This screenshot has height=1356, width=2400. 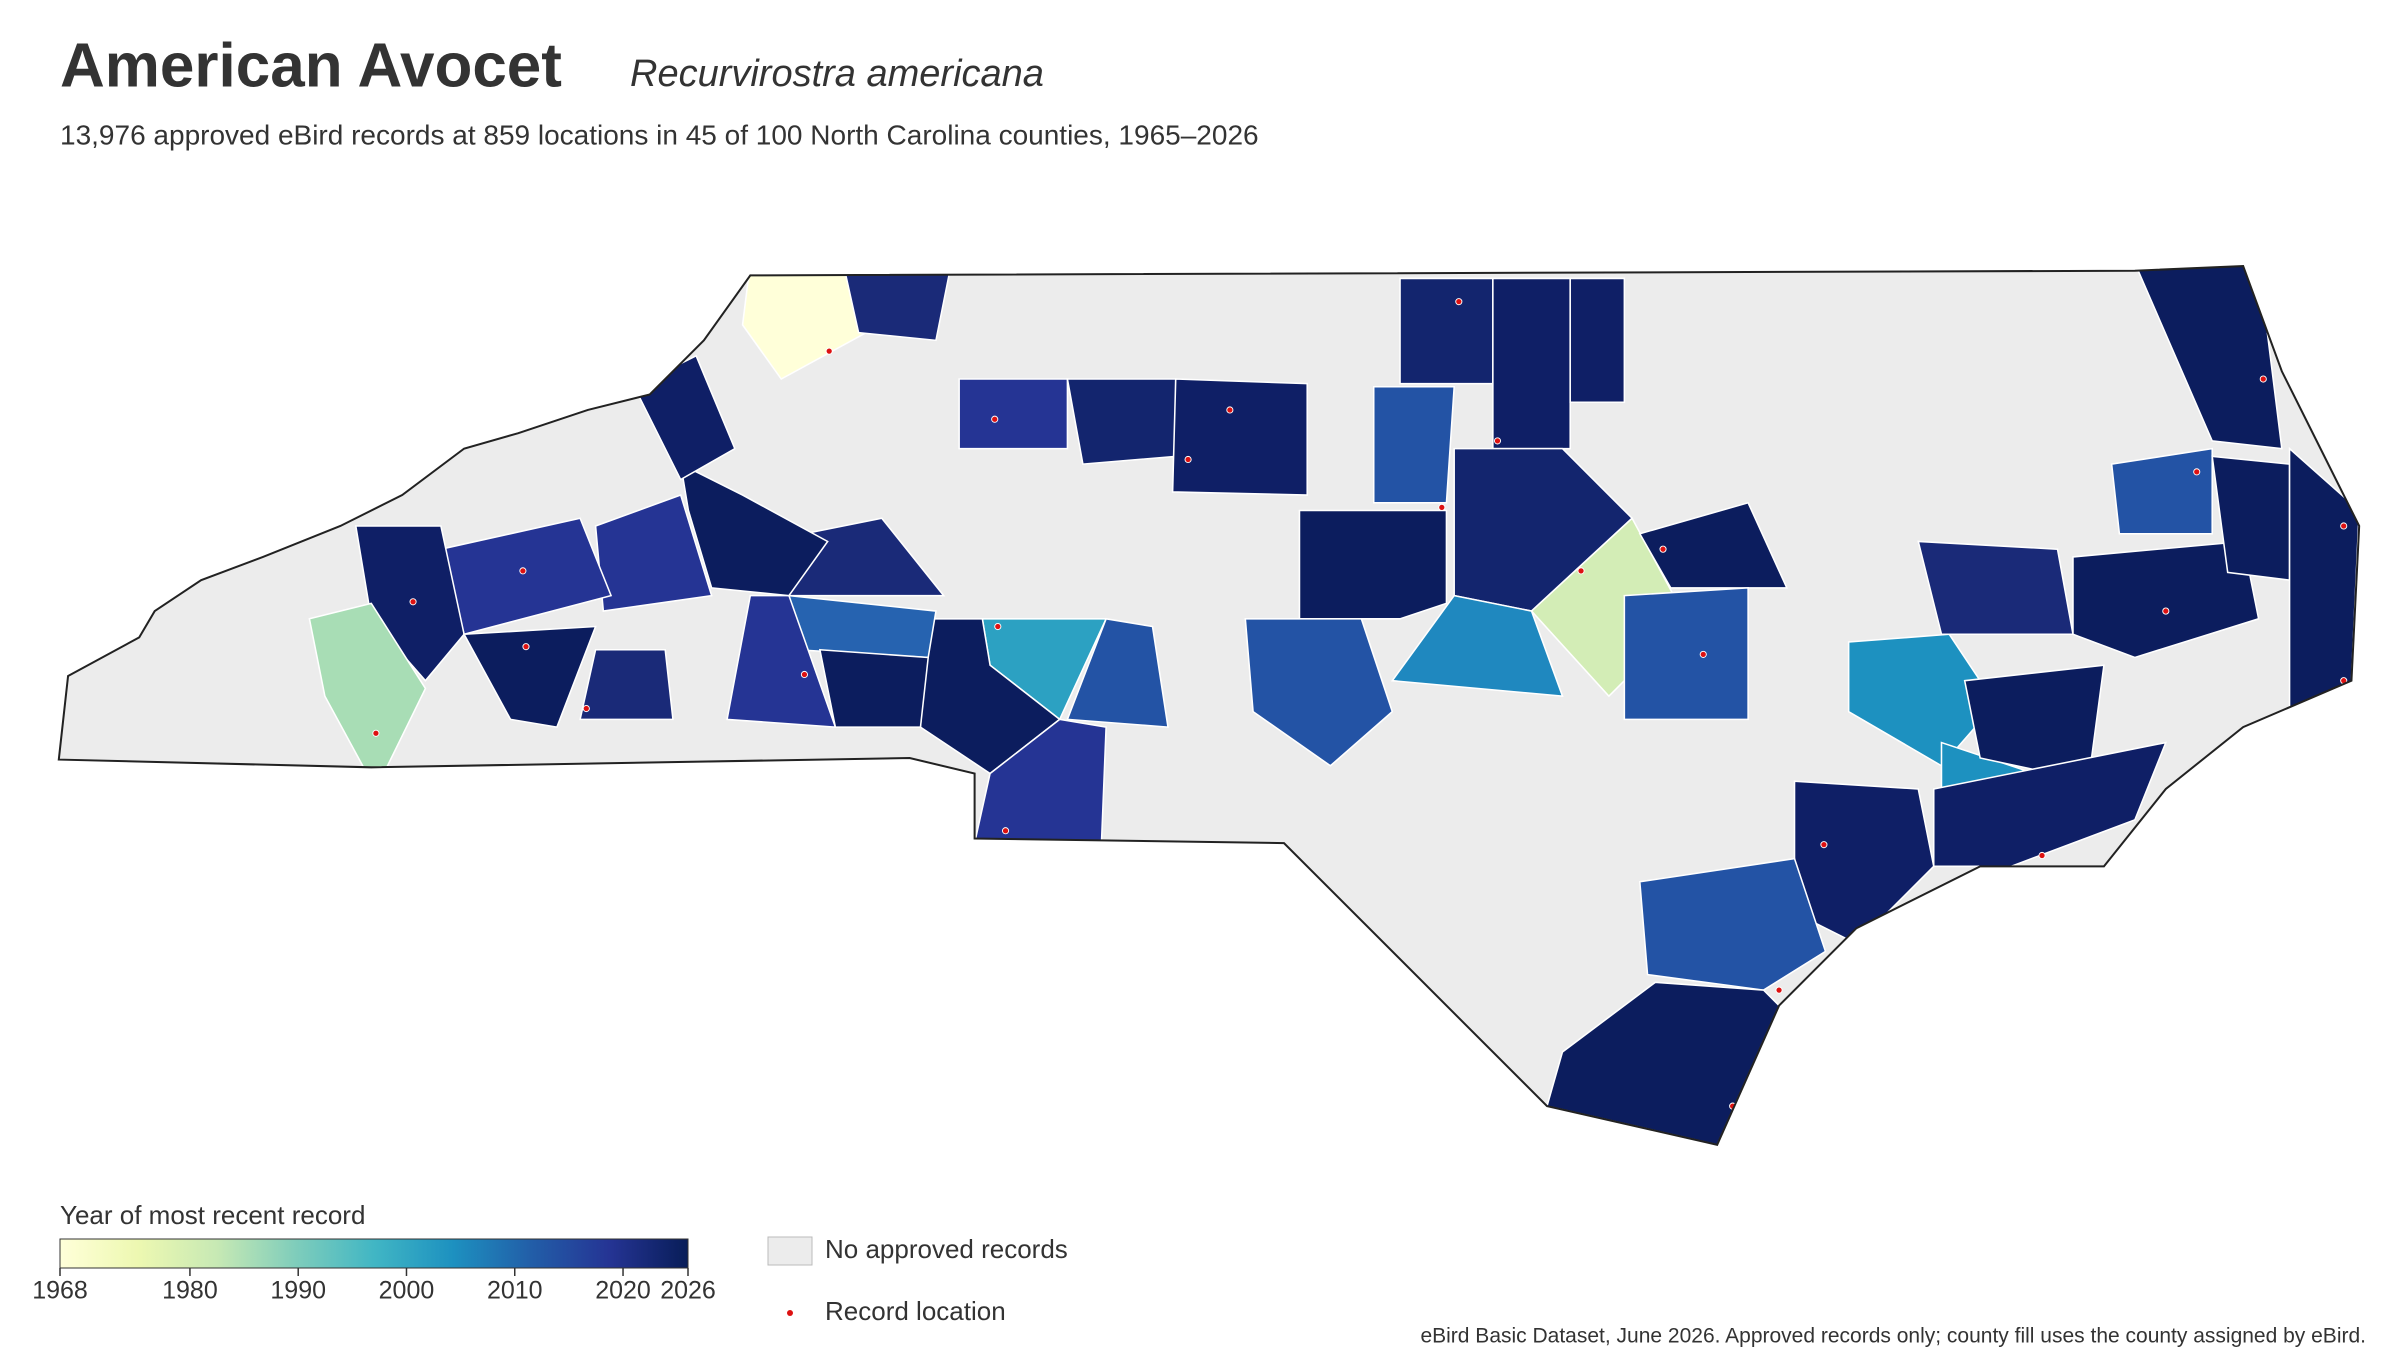 What do you see at coordinates (407, 1291) in the screenshot?
I see `colorbar-tick-label: 2000` at bounding box center [407, 1291].